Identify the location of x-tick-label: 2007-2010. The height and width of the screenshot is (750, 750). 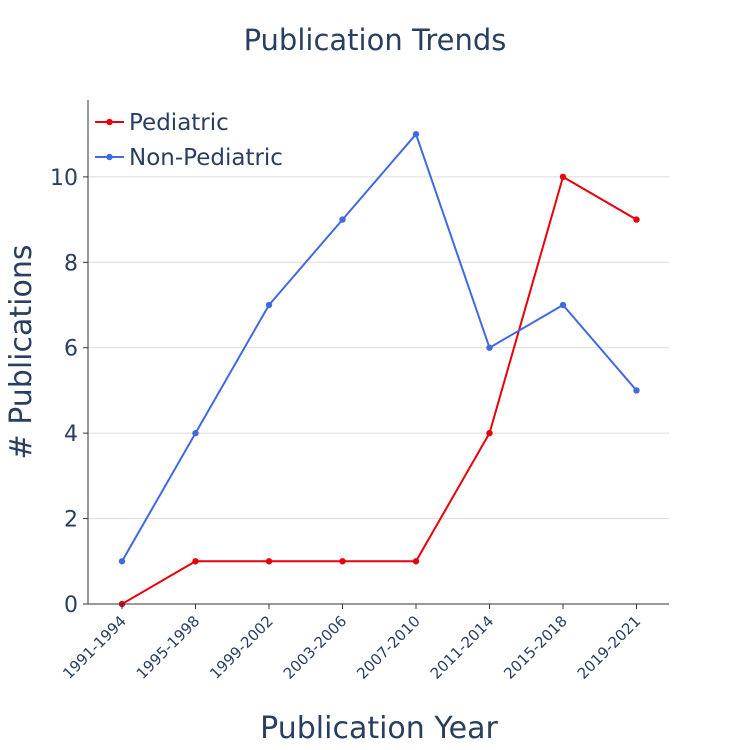
(388, 647).